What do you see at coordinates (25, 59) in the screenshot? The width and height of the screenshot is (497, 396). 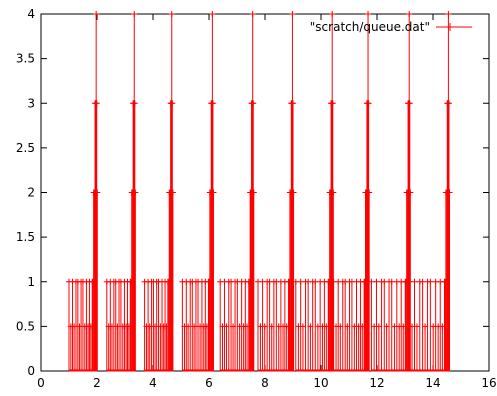 I see `y-tick-label: 3.5` at bounding box center [25, 59].